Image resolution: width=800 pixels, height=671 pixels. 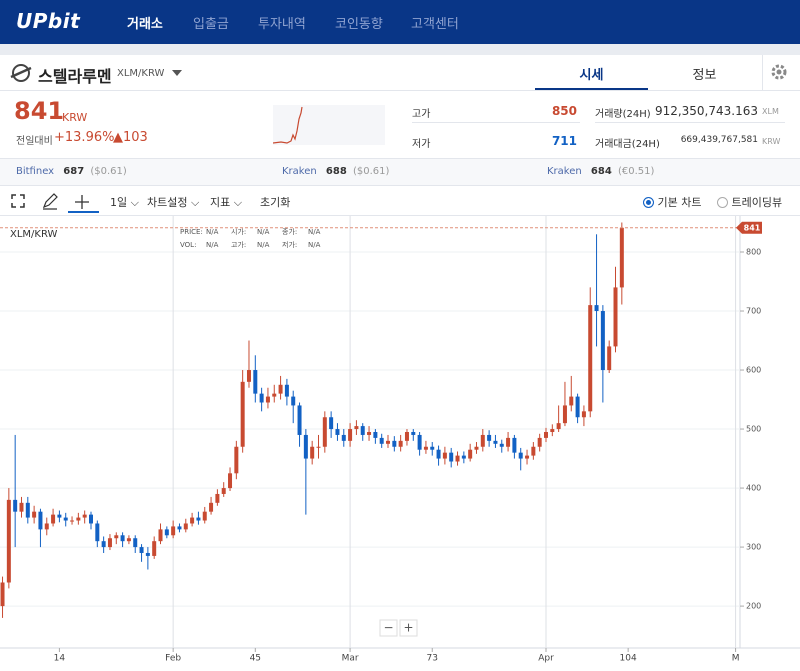 I want to click on menu-item: 고객센터, so click(x=435, y=24).